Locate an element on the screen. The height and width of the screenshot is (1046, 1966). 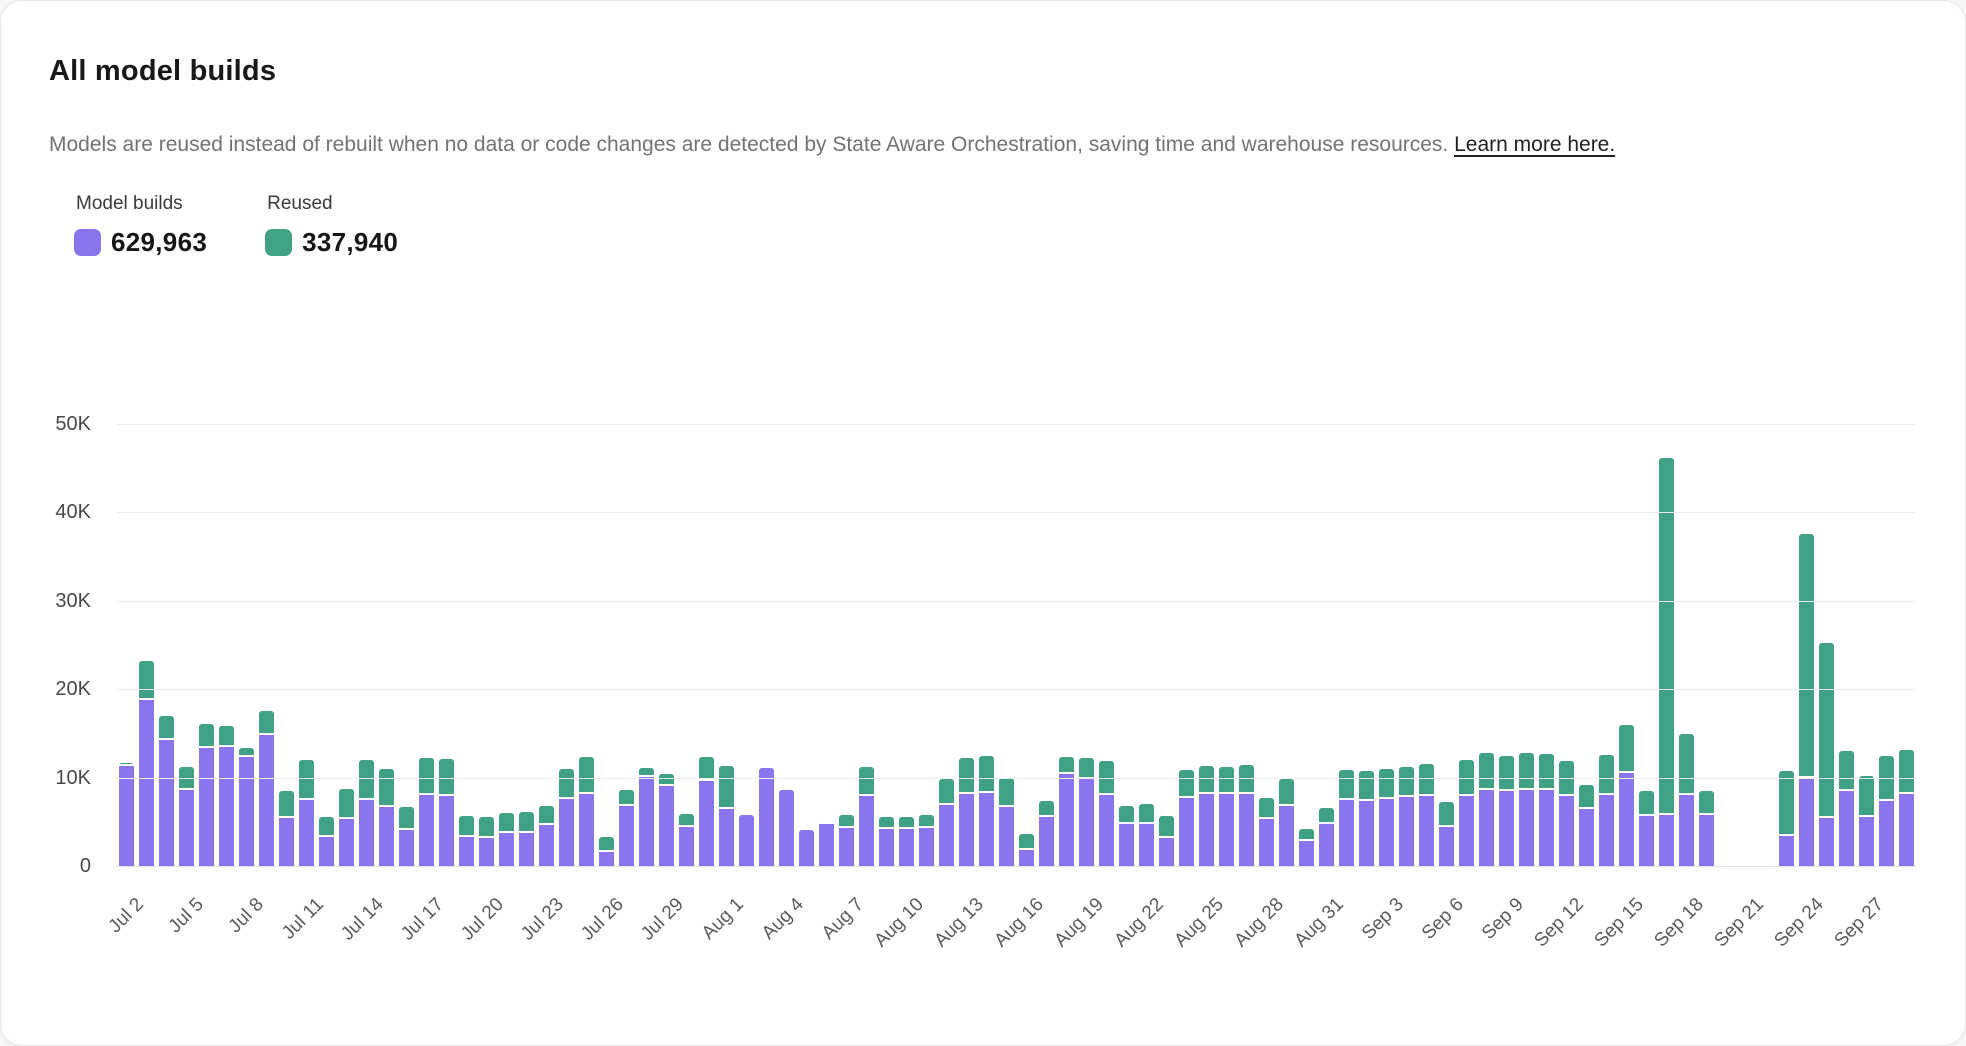
x-tick-aug-28: Aug 28 is located at coordinates (1259, 923).